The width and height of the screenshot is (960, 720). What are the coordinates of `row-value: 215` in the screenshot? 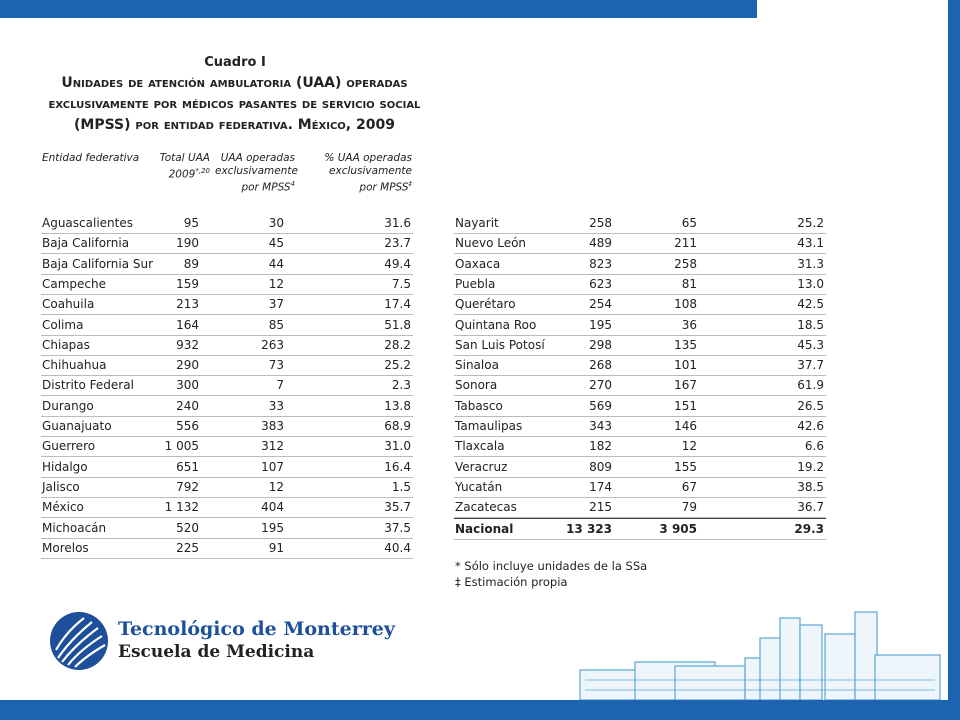 It's located at (600, 507).